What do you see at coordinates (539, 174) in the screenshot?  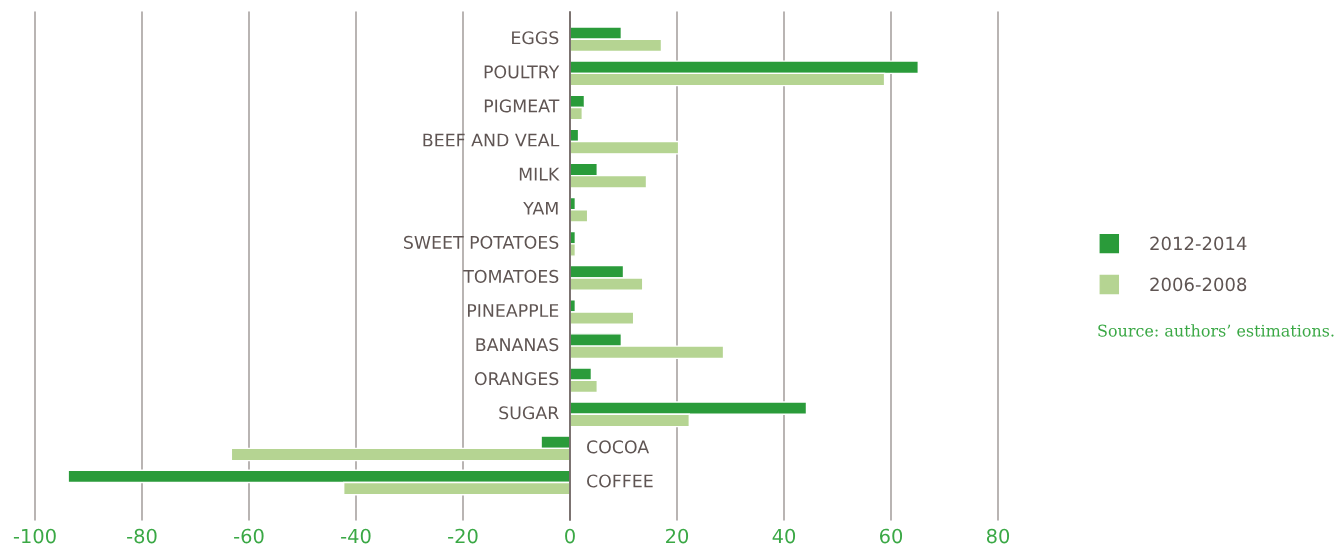 I see `y-tick-label: MILK` at bounding box center [539, 174].